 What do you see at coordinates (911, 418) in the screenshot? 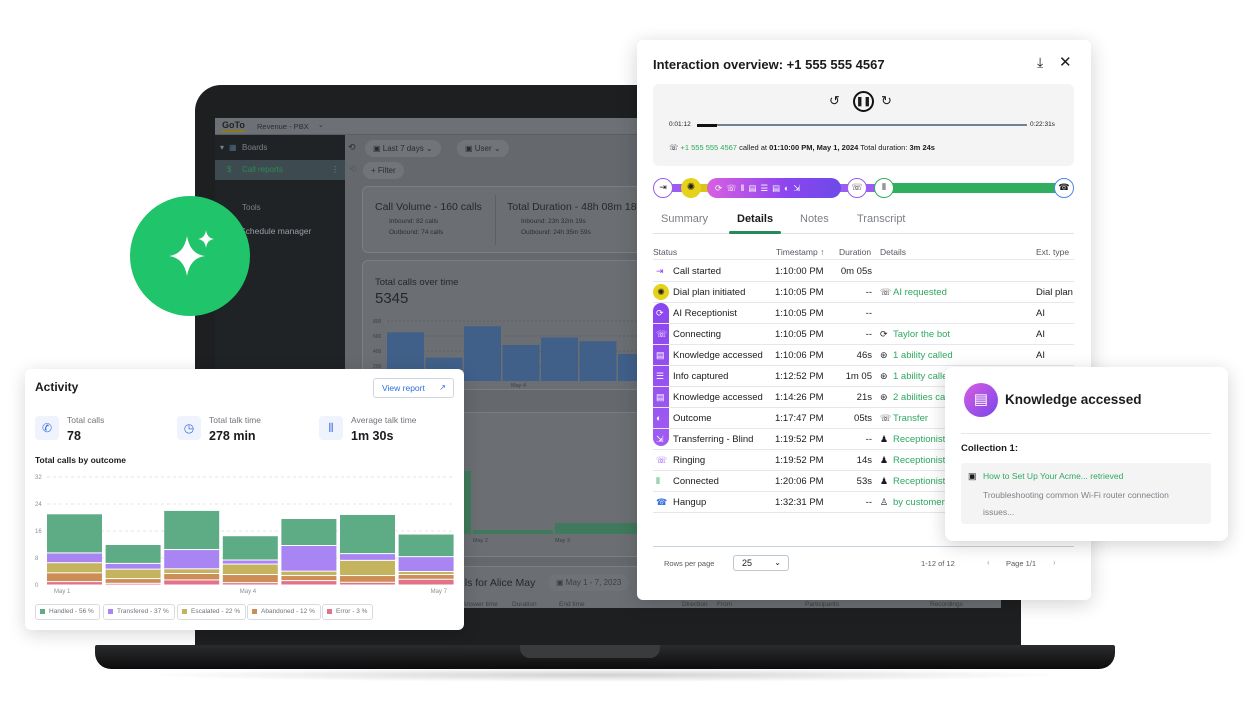
I see `detail-link: Transfer` at bounding box center [911, 418].